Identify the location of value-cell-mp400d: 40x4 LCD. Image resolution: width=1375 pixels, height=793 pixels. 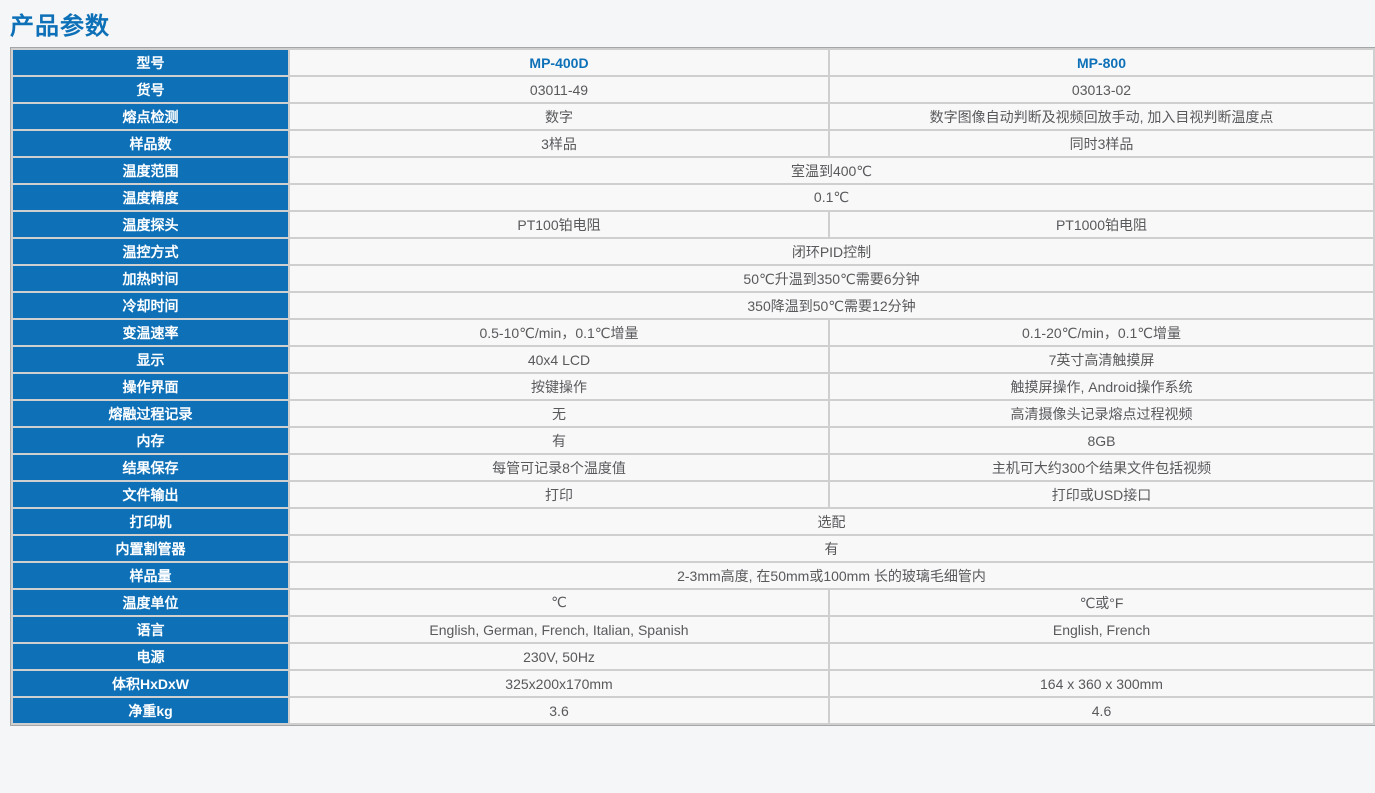
(559, 359).